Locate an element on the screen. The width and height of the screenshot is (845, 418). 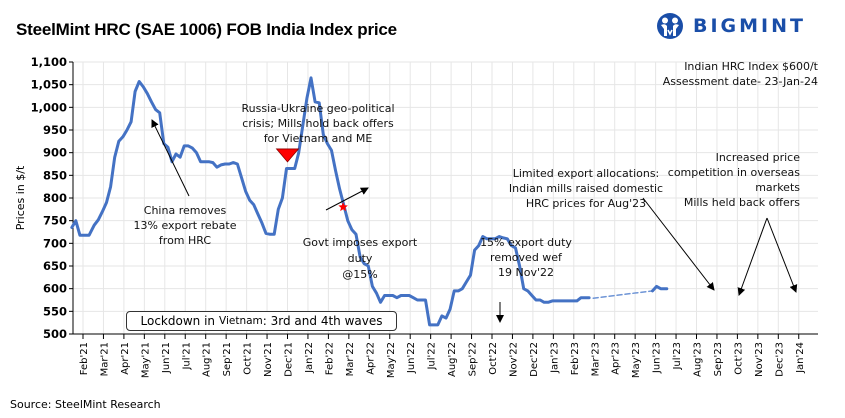
annotation-line: 13% export rebate is located at coordinates (185, 225).